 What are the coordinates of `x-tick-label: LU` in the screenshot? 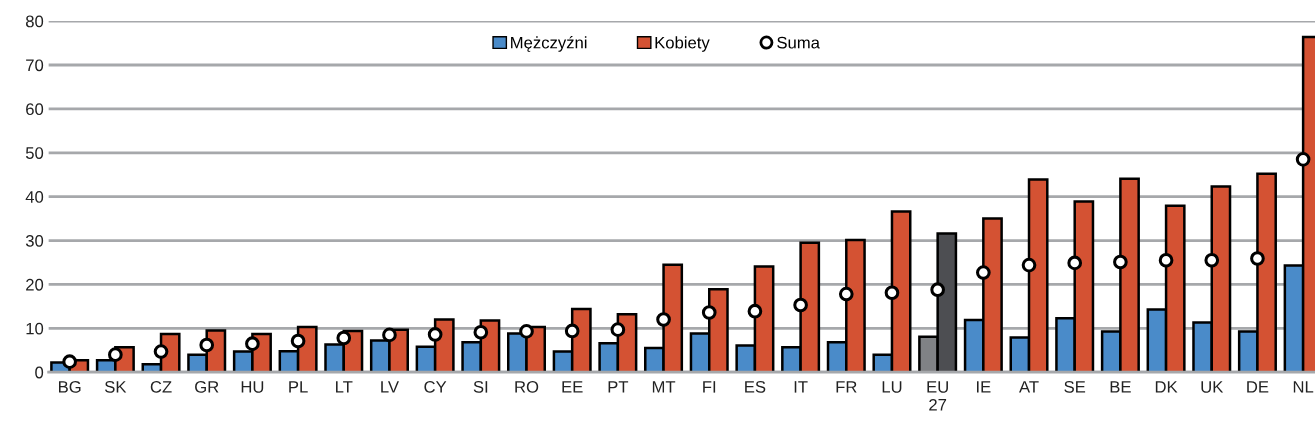 It's located at (892, 387).